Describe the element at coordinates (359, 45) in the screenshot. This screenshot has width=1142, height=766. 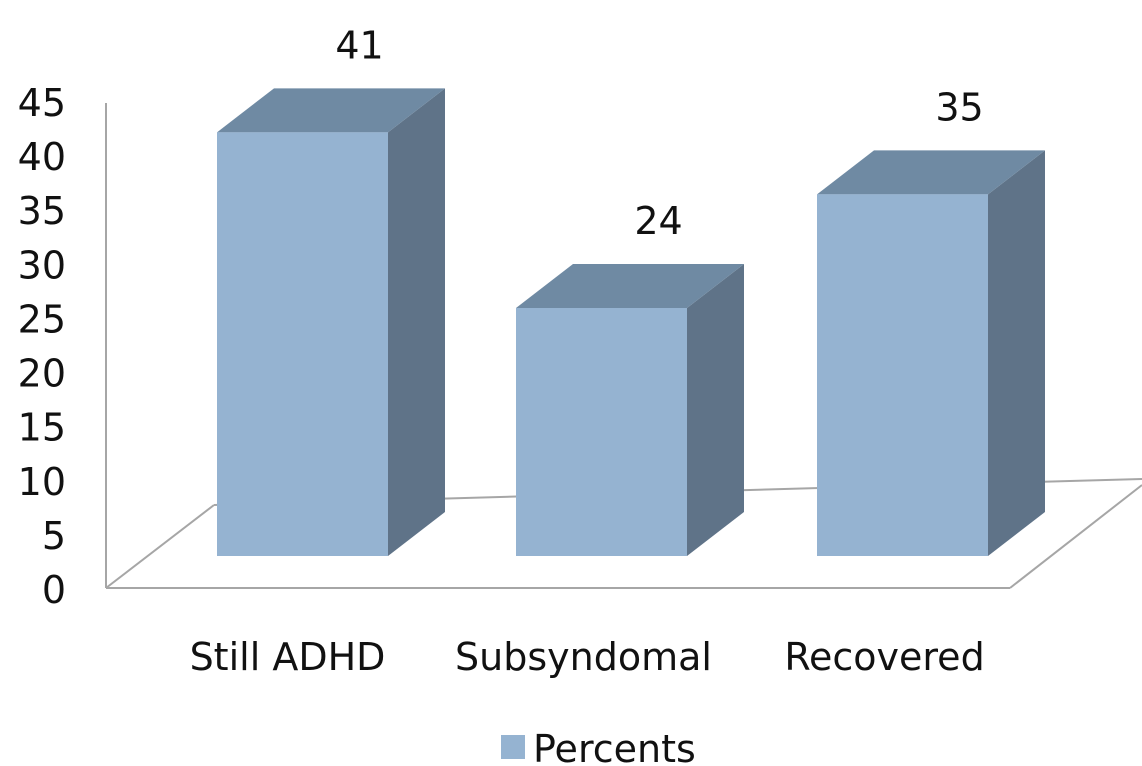
I see `data-label: 41` at that location.